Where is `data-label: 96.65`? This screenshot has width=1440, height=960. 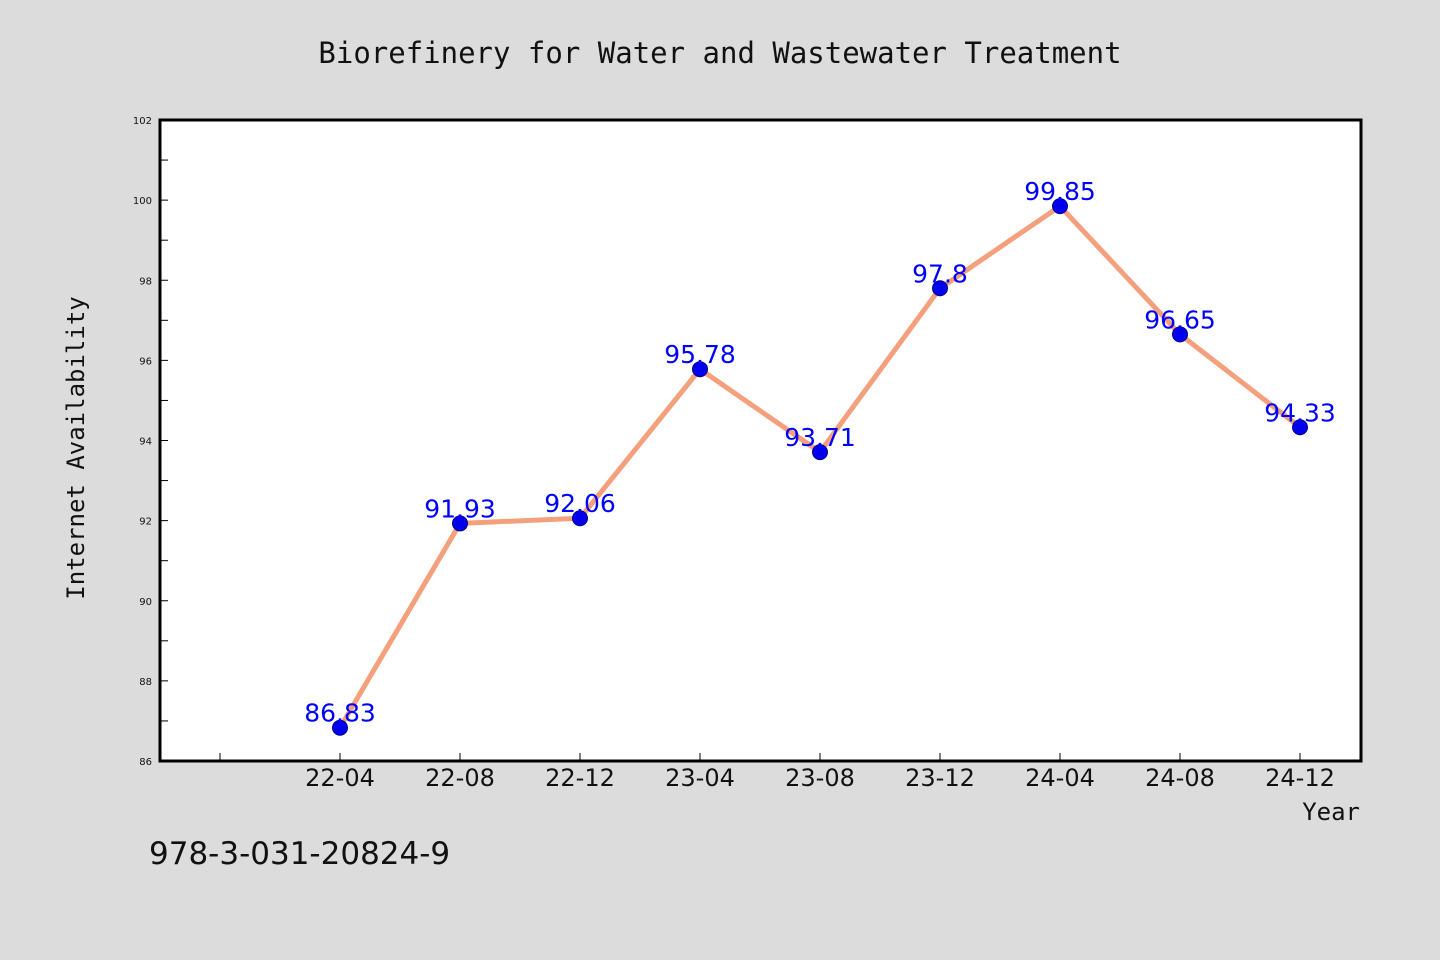 data-label: 96.65 is located at coordinates (1180, 319).